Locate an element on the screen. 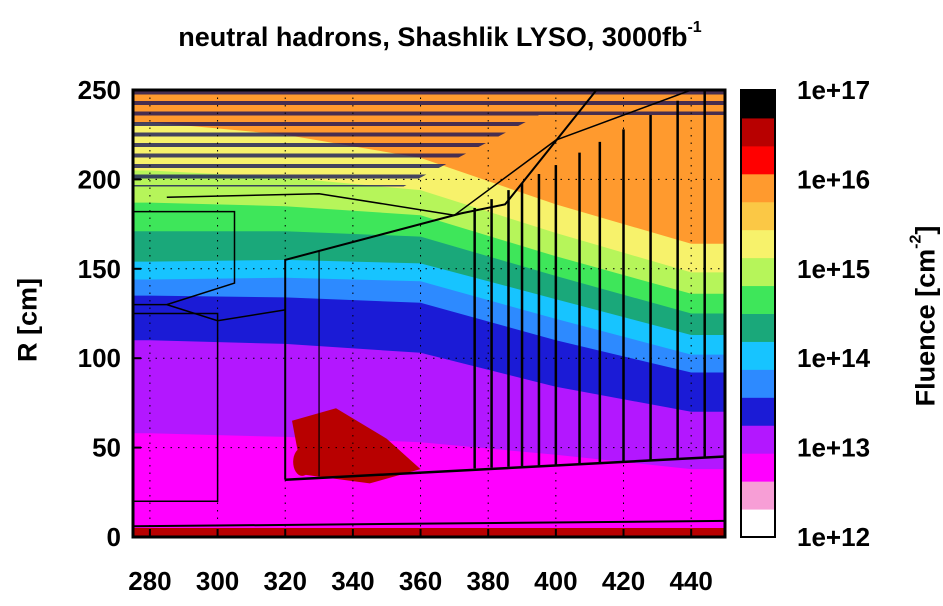  beam-pipe is located at coordinates (429, 523).